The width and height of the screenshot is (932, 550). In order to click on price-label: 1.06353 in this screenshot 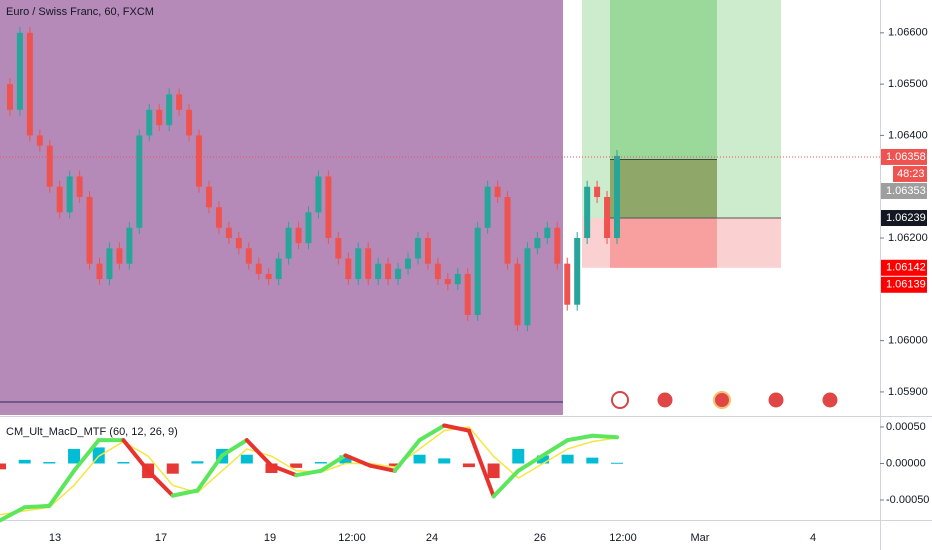, I will do `click(906, 191)`.